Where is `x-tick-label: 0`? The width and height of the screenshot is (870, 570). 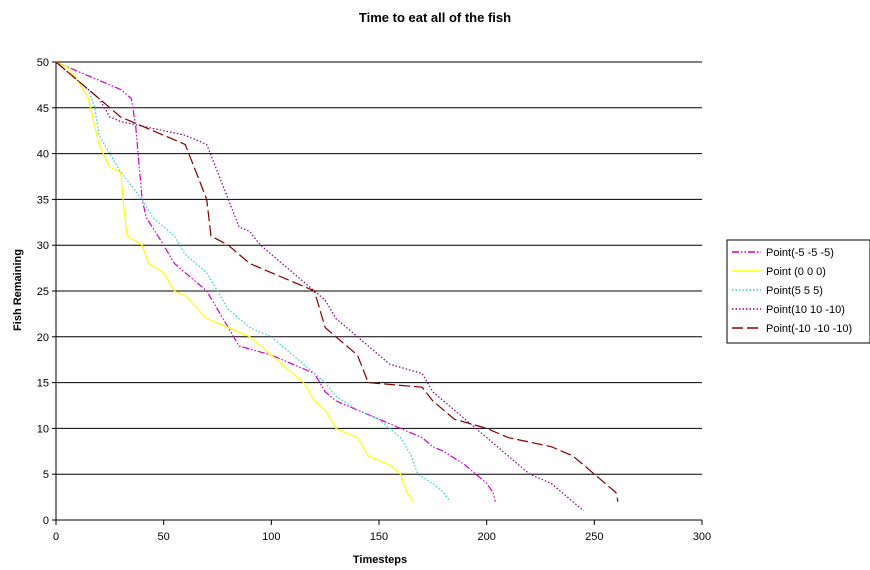 x-tick-label: 0 is located at coordinates (56, 537).